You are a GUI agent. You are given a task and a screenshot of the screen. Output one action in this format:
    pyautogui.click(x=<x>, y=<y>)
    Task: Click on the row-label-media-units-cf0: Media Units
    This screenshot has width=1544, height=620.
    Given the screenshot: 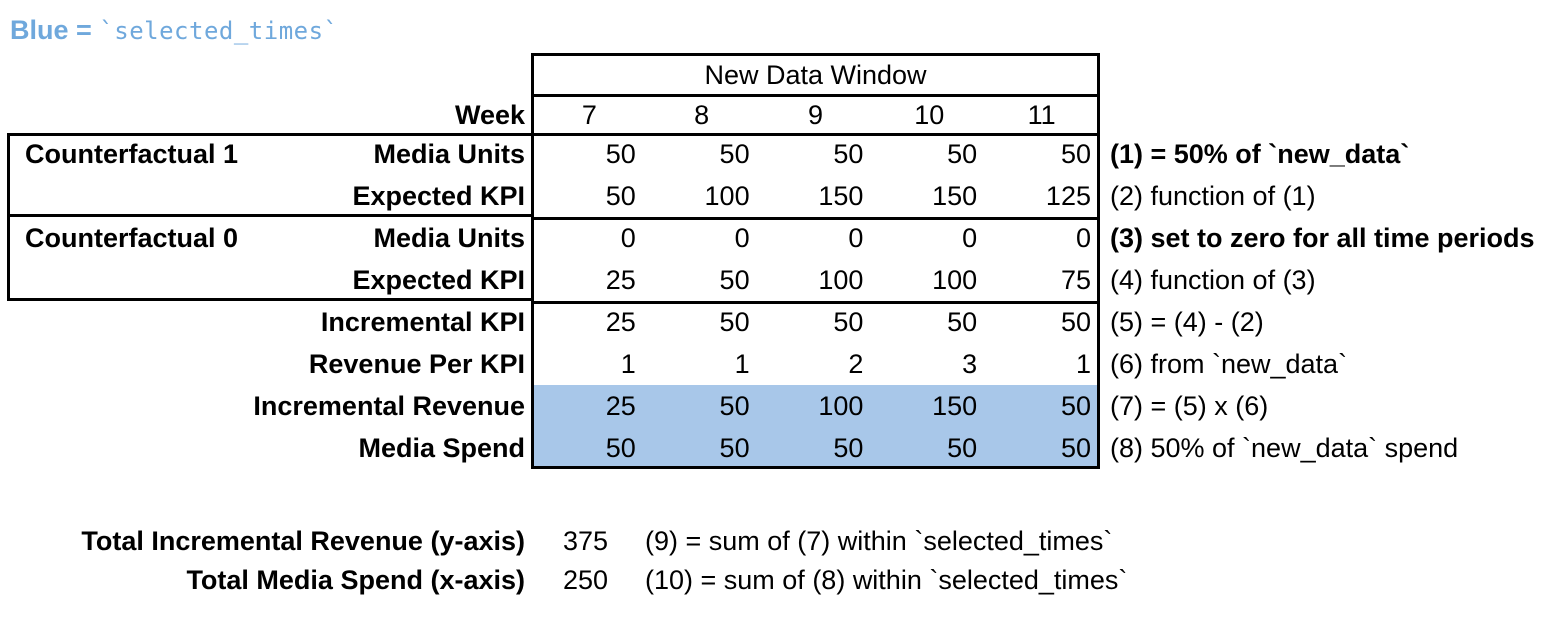 What is the action you would take?
    pyautogui.click(x=449, y=238)
    